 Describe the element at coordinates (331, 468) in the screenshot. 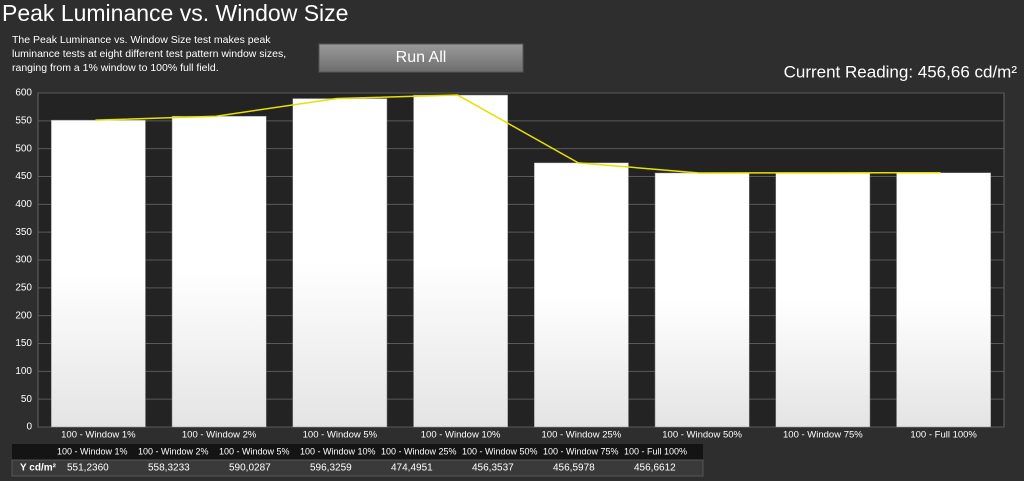

I see `table-value: 596,3259` at that location.